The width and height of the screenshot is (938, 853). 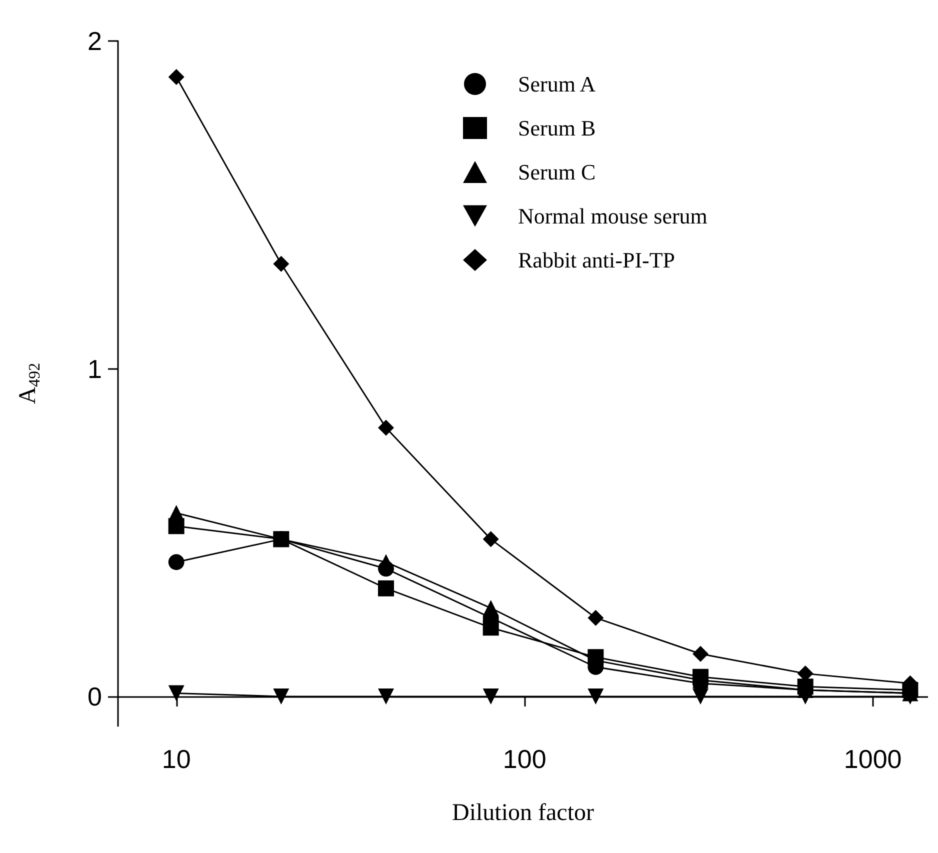 I want to click on y-axis-title: A492, so click(x=29, y=383).